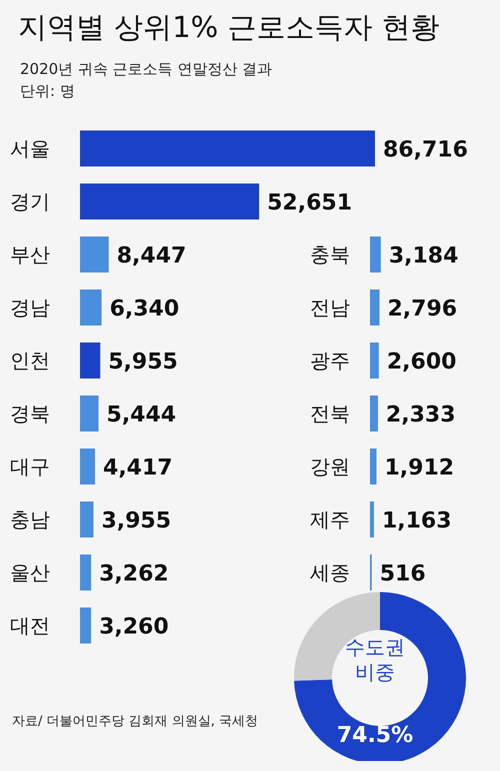  I want to click on text: 단위: 명, so click(47, 91).